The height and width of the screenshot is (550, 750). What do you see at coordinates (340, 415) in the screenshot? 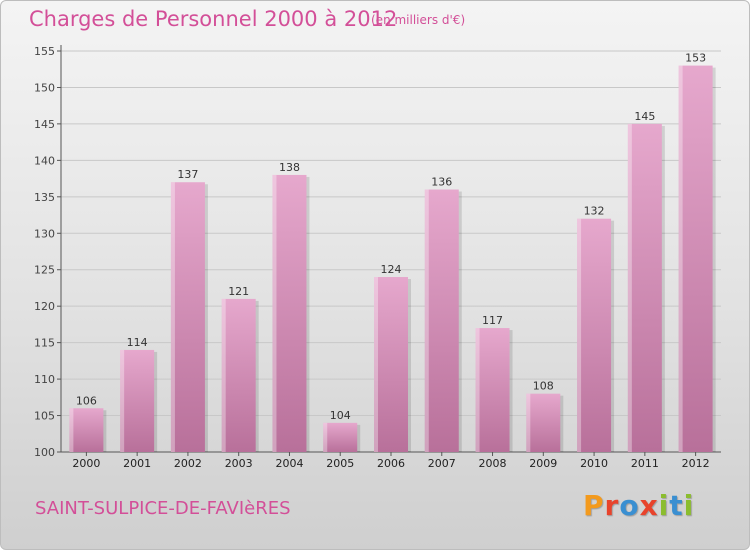
I see `data-label: 104` at bounding box center [340, 415].